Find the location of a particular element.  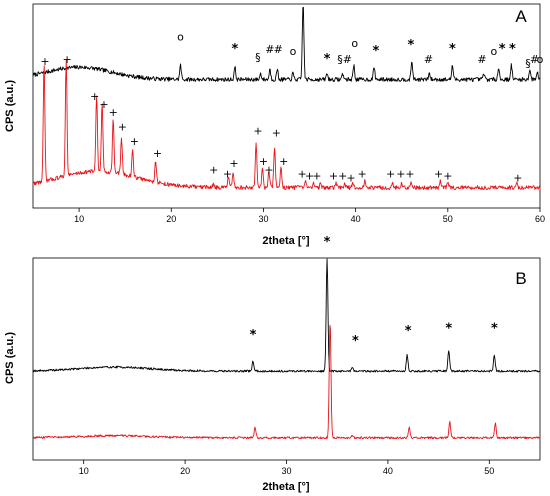

panel-b-label: B is located at coordinates (520, 278).